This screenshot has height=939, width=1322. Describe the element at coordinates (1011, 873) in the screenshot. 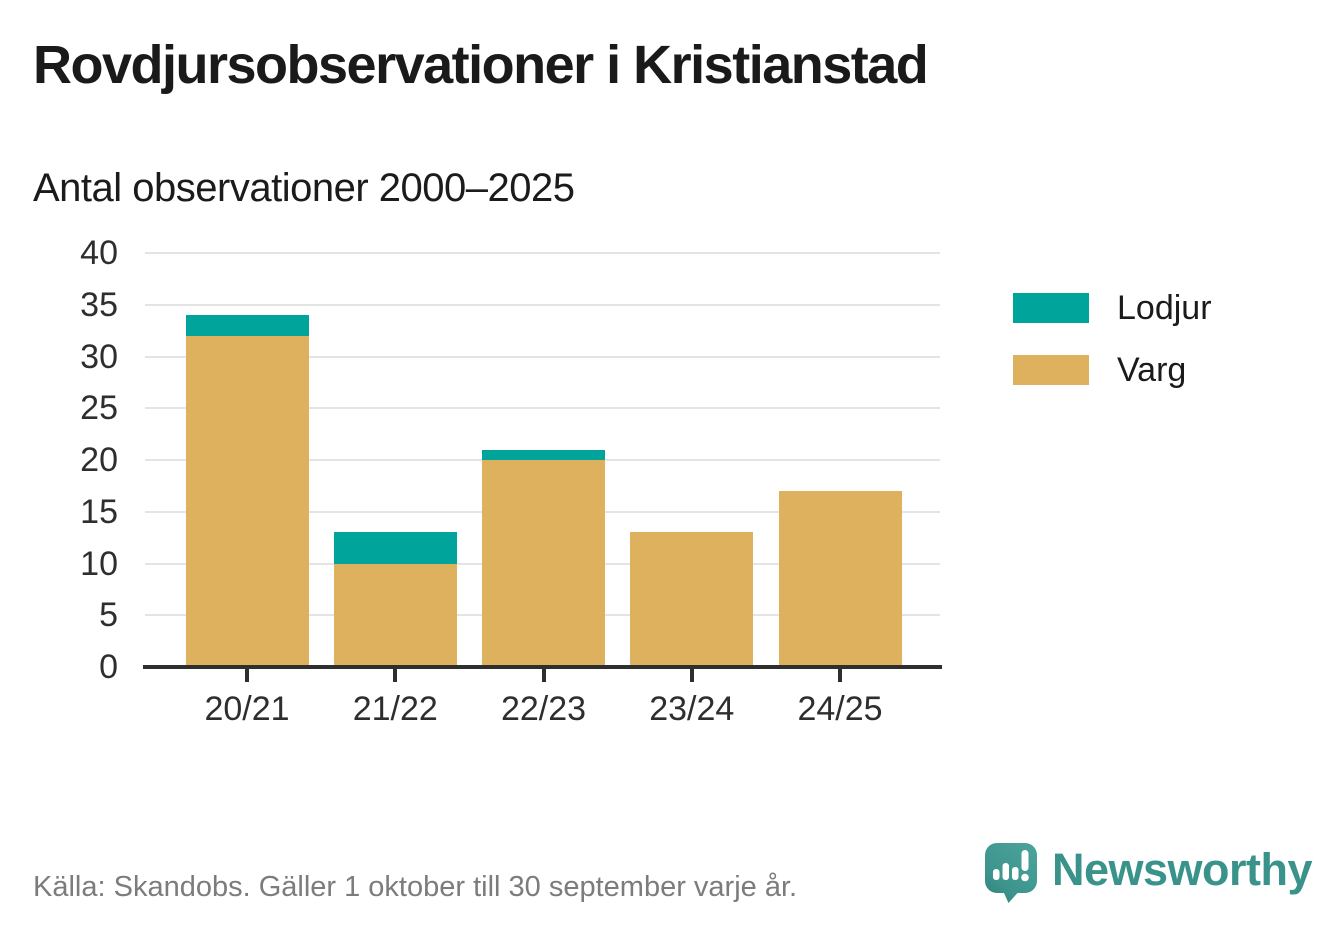

I see `newsworthy-logo-icon` at that location.